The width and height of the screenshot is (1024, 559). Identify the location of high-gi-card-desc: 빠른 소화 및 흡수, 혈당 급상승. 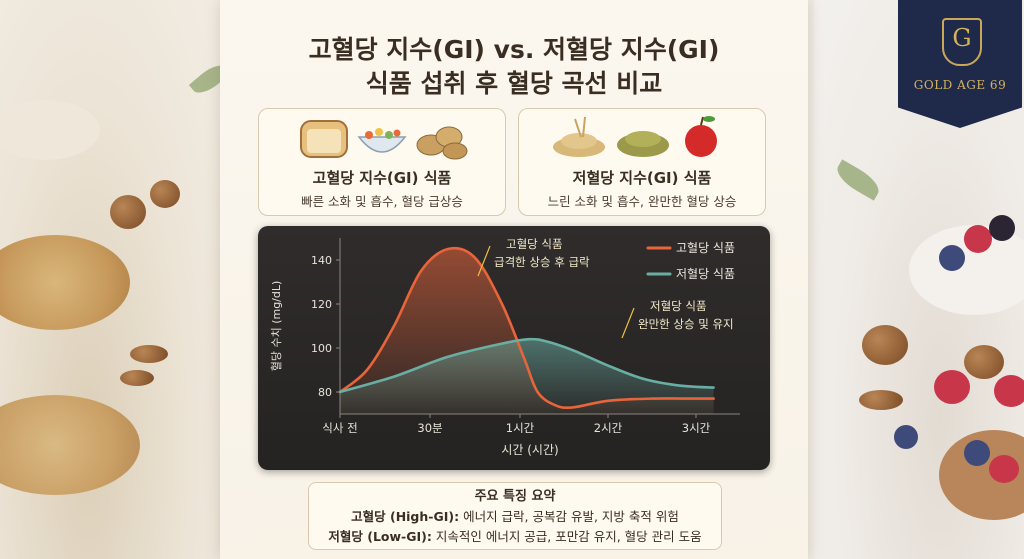
(382, 201).